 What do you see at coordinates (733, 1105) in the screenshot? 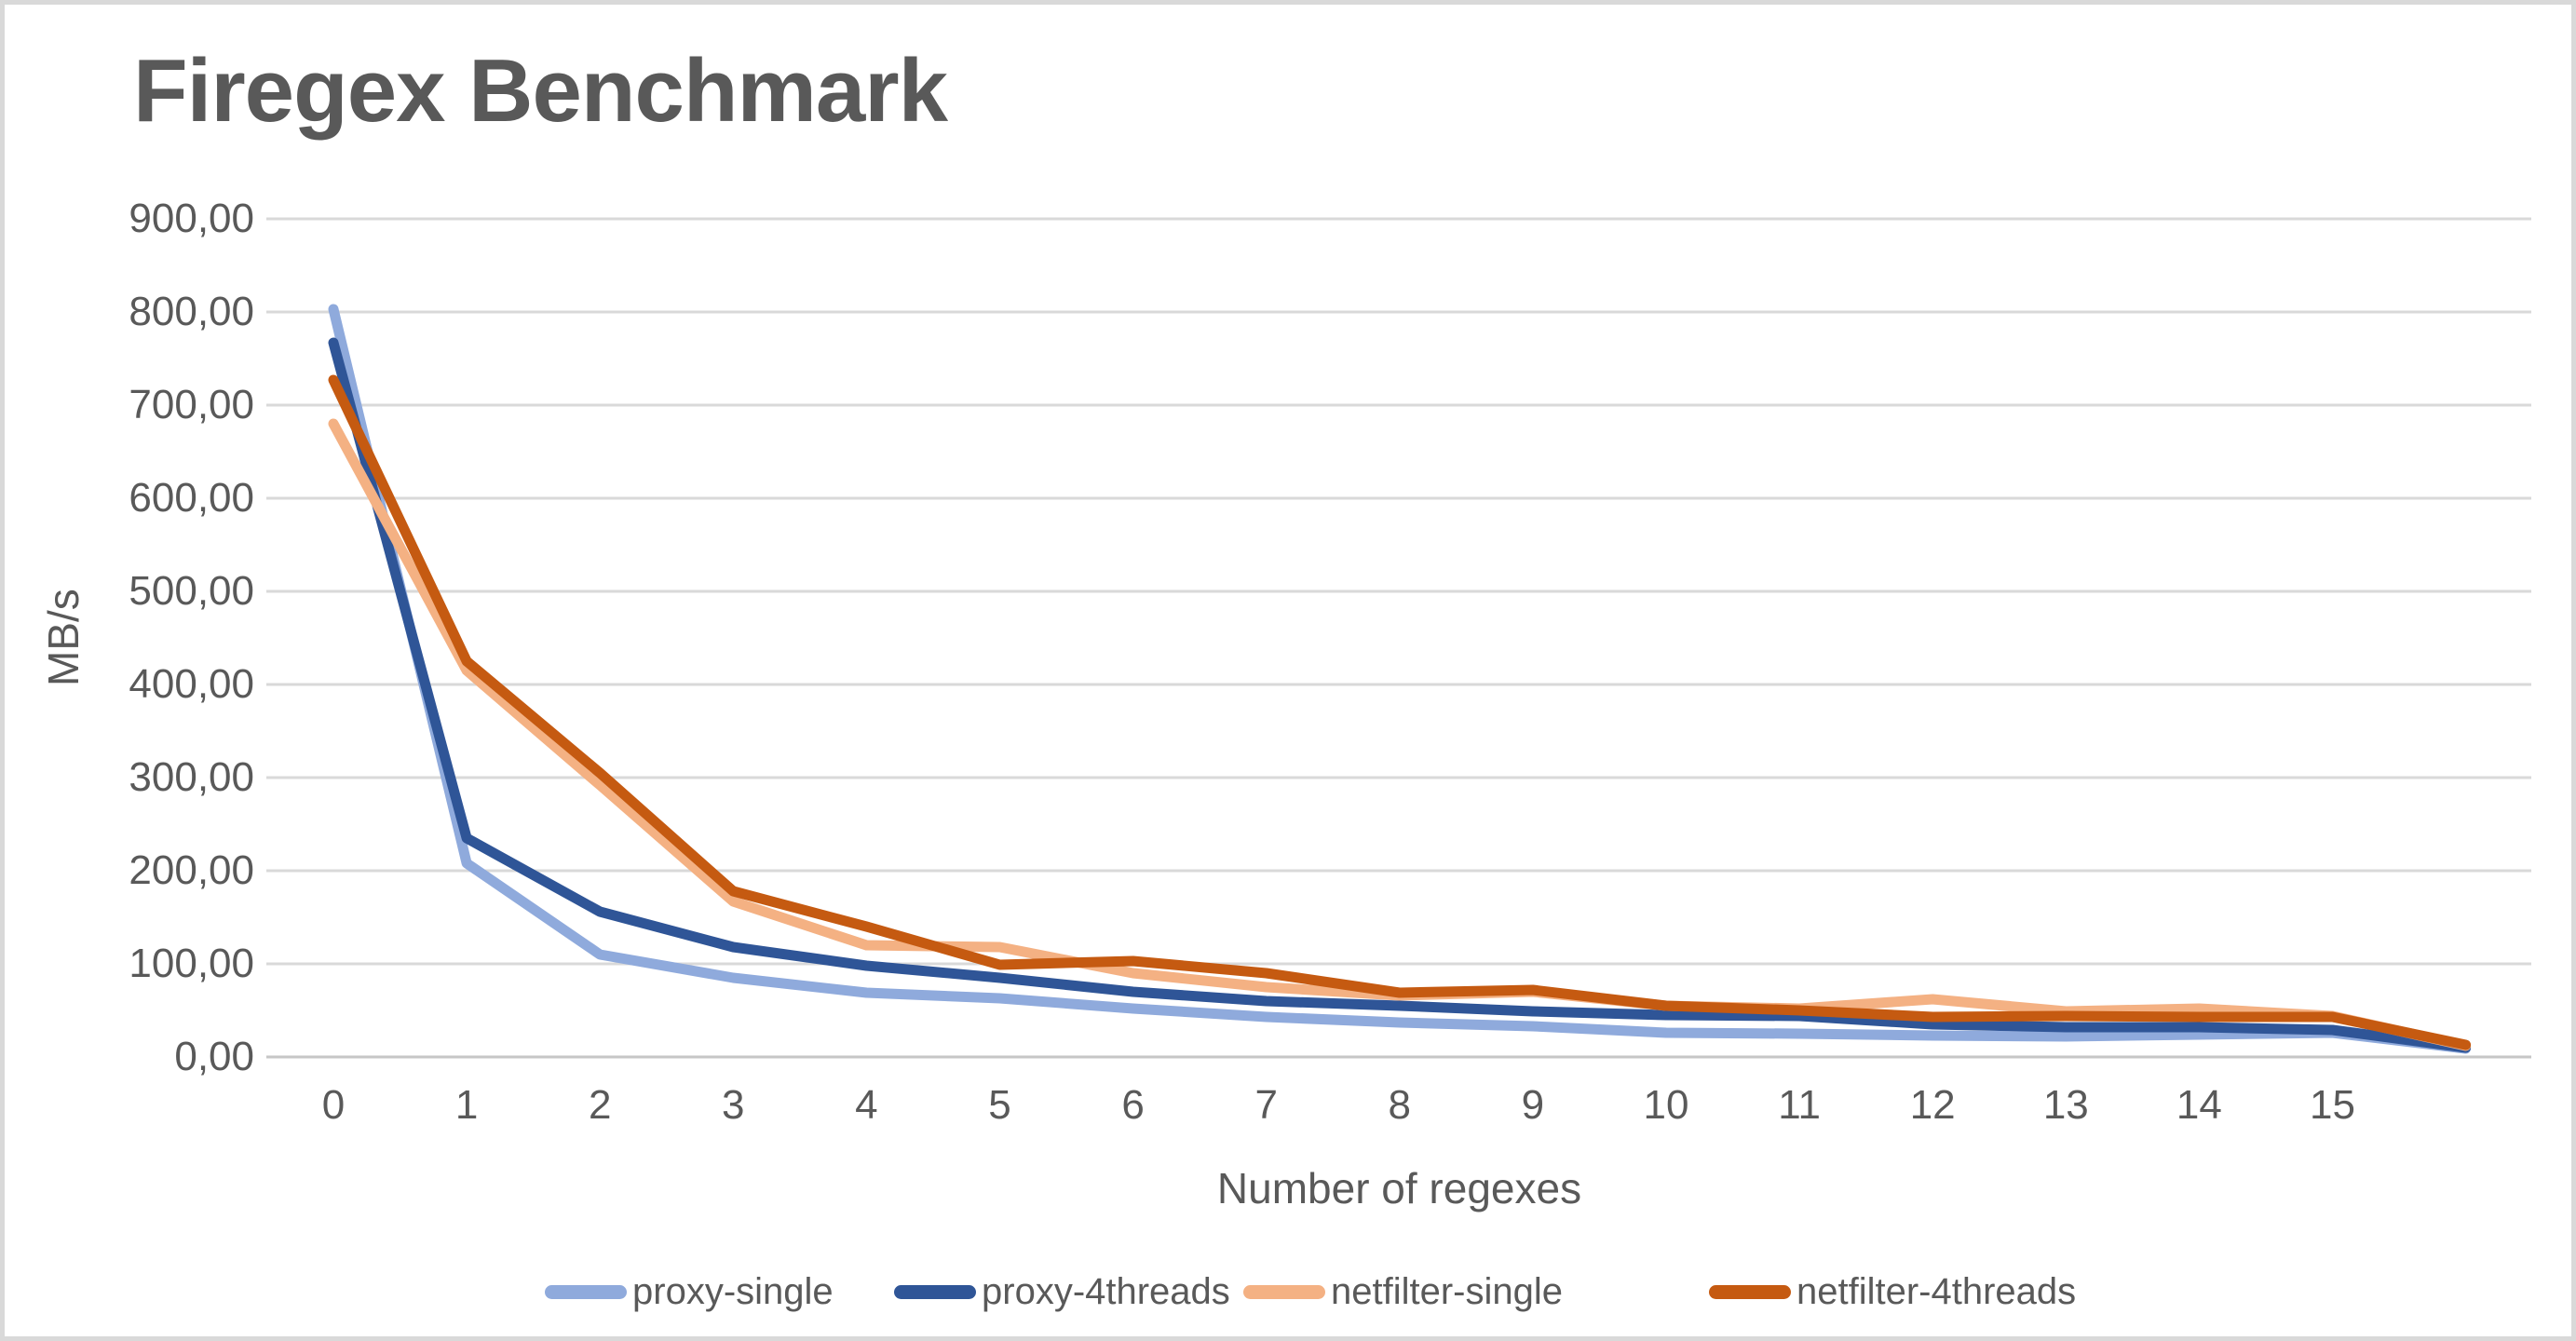
I see `x-tick-label: 3` at bounding box center [733, 1105].